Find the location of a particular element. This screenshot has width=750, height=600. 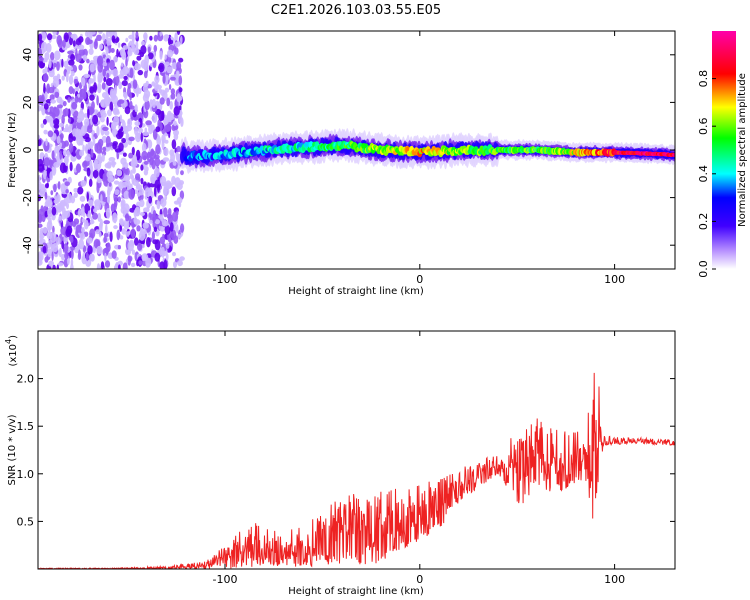

spectrogram-x-axis-label: Height of straight line (km) is located at coordinates (356, 291).